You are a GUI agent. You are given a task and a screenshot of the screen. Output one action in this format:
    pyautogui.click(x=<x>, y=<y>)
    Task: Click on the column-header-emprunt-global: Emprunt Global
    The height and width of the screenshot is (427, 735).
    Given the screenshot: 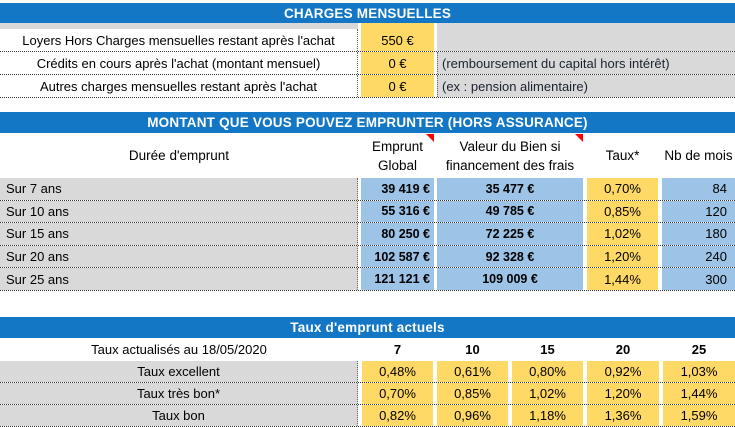 What is the action you would take?
    pyautogui.click(x=397, y=155)
    